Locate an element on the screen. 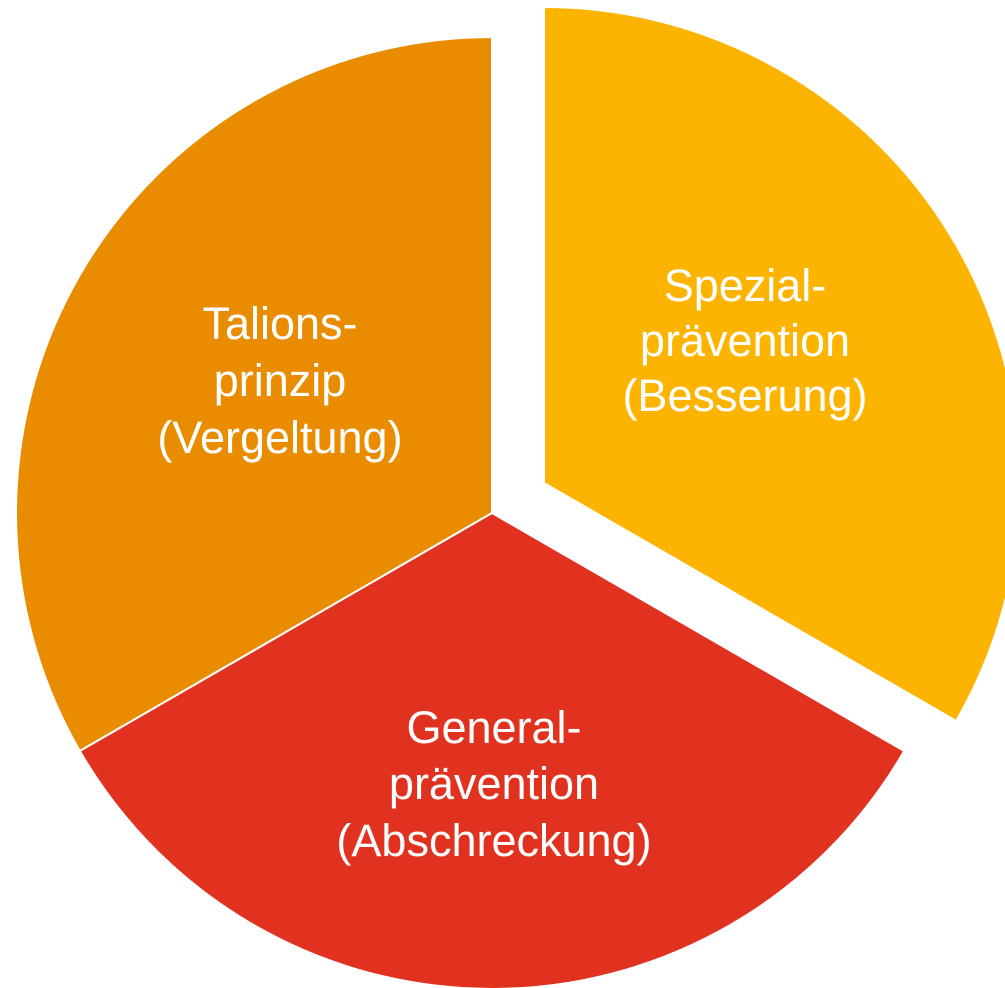 This screenshot has width=1005, height=988. label-line: (Vergeltung) is located at coordinates (279, 437).